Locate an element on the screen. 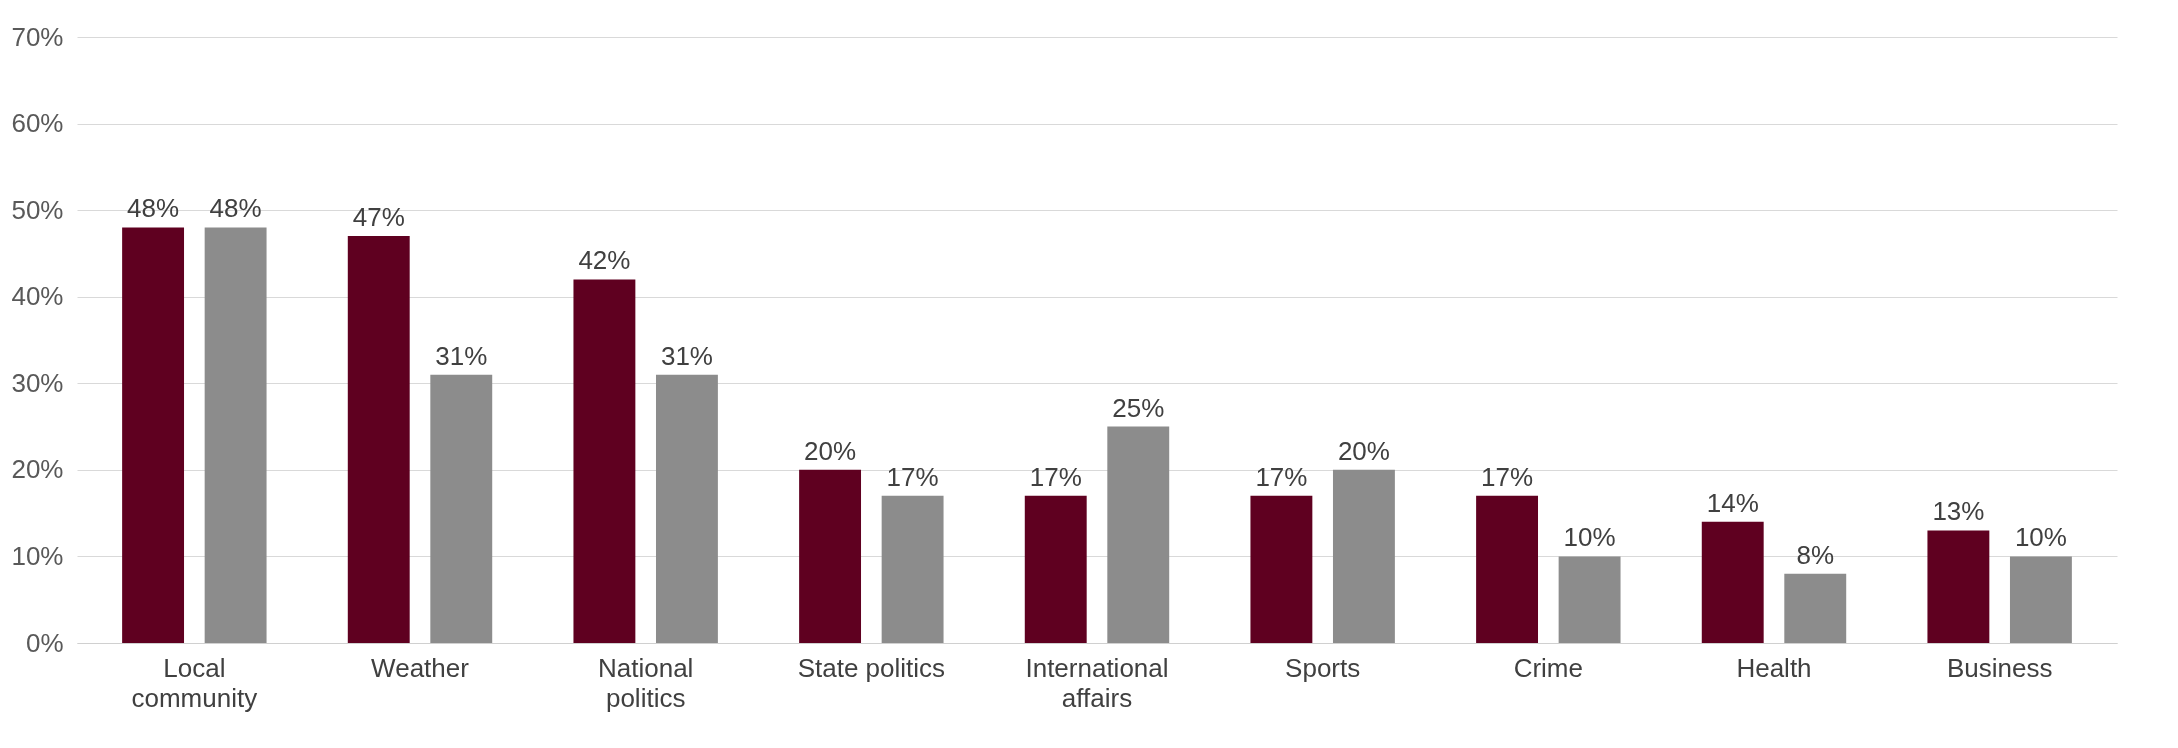 The width and height of the screenshot is (2178, 748). x-tick-label: National politics is located at coordinates (645, 682).